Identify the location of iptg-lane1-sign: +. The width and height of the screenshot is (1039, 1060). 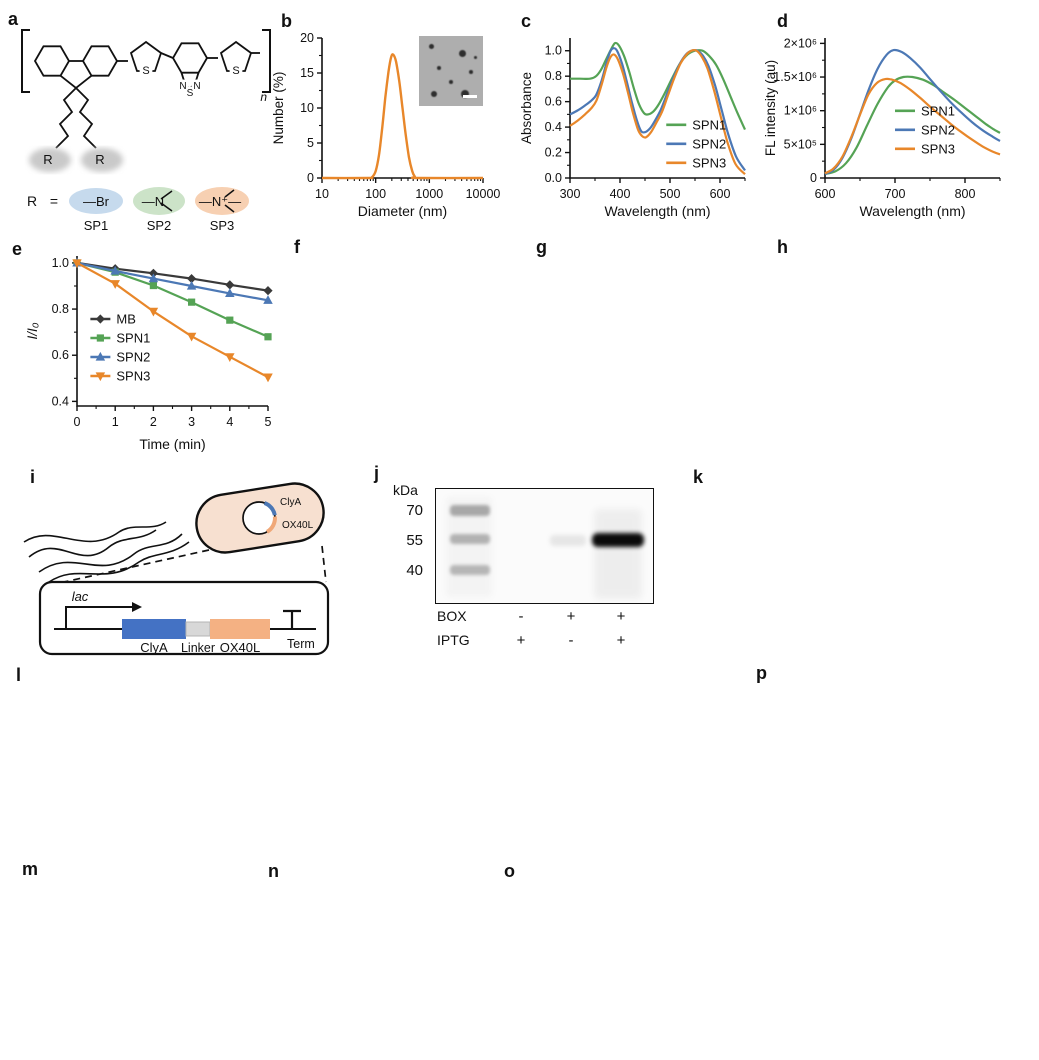
(521, 640).